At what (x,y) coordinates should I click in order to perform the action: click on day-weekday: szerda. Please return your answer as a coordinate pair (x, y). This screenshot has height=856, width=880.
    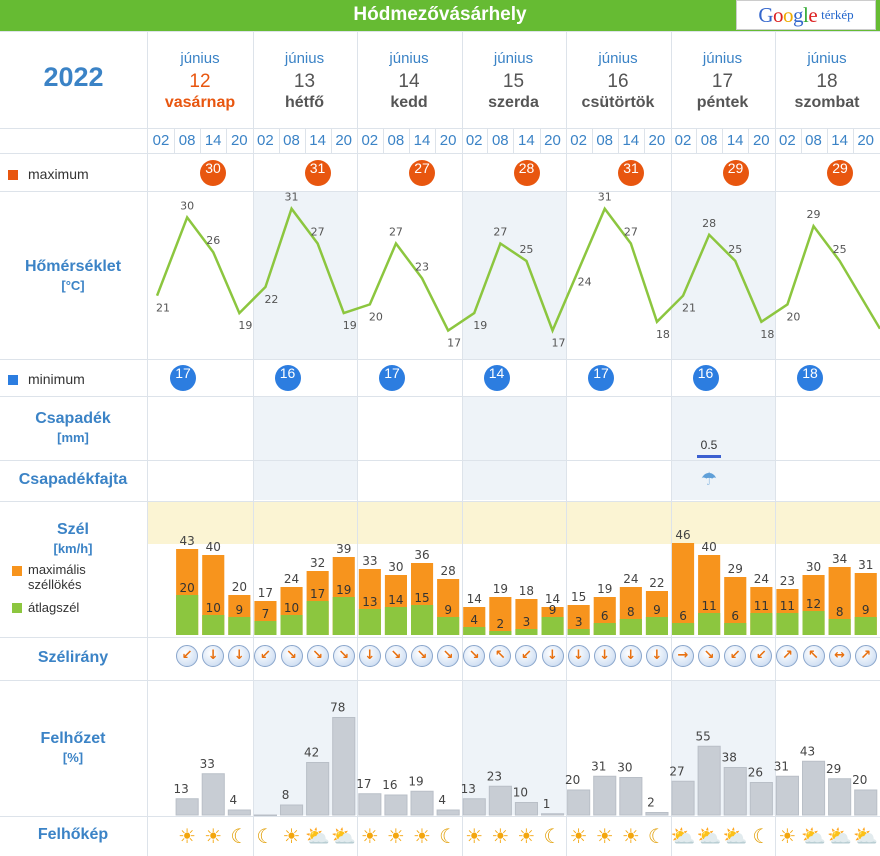
    Looking at the image, I should click on (513, 102).